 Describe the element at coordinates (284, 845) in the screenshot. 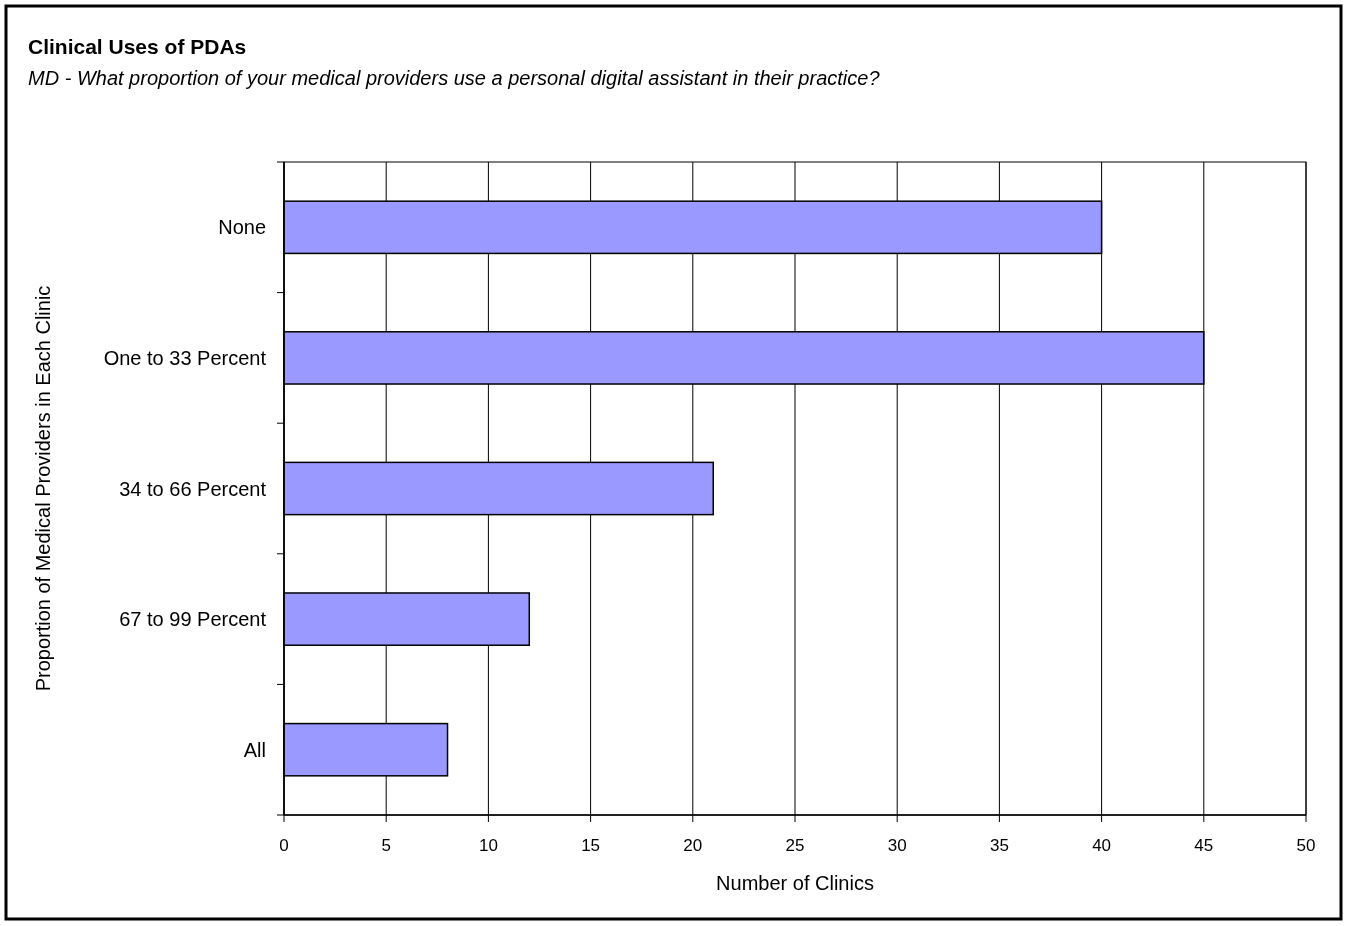

I see `x-tick-label: 0` at that location.